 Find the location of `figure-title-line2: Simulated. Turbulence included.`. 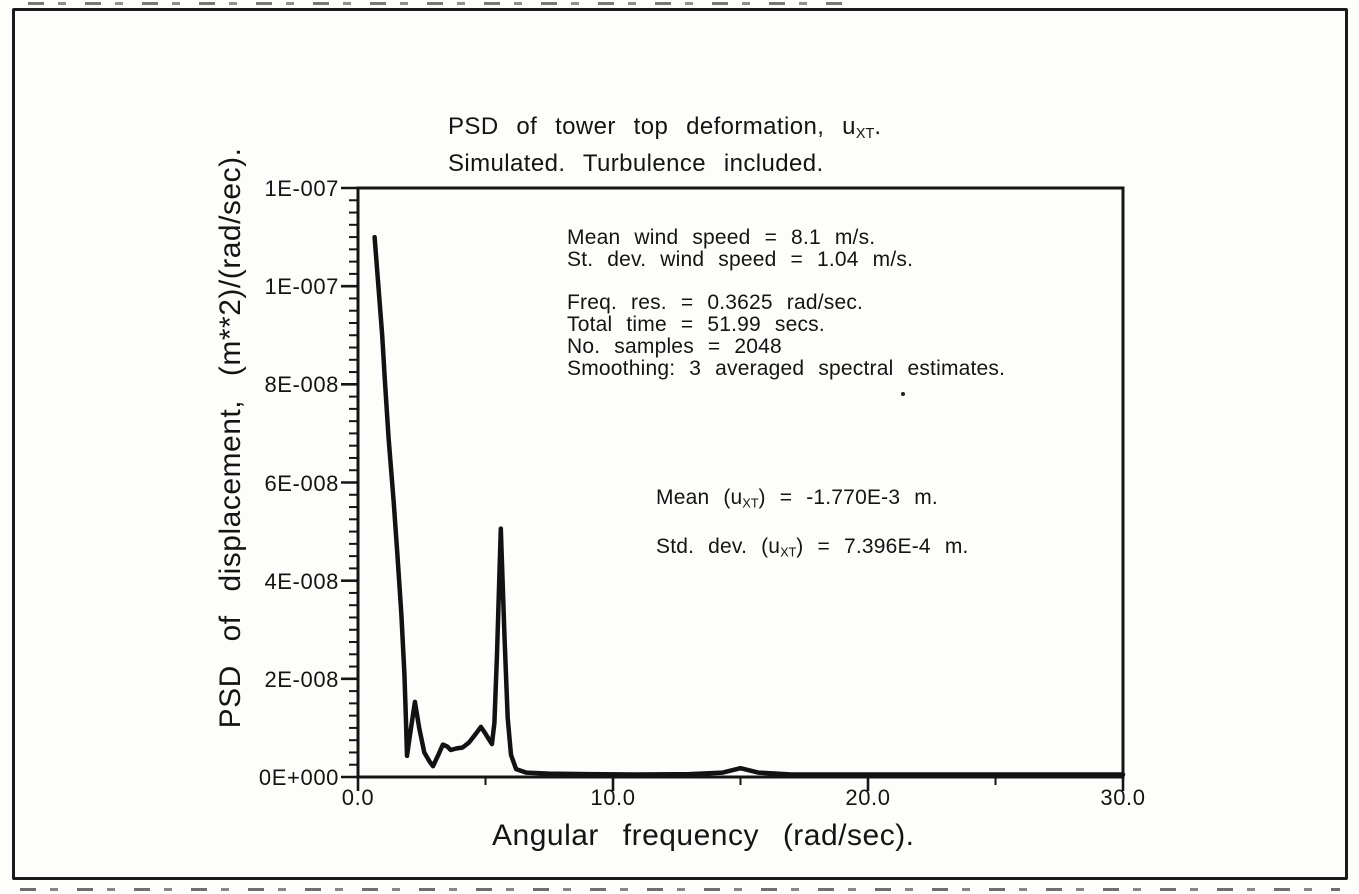

figure-title-line2: Simulated. Turbulence included. is located at coordinates (636, 164).